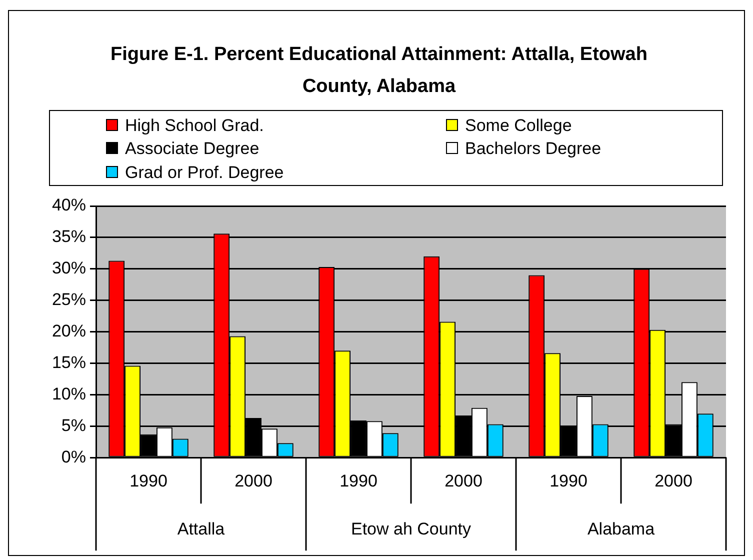  I want to click on legend-label: Bachelors Degree, so click(533, 149).